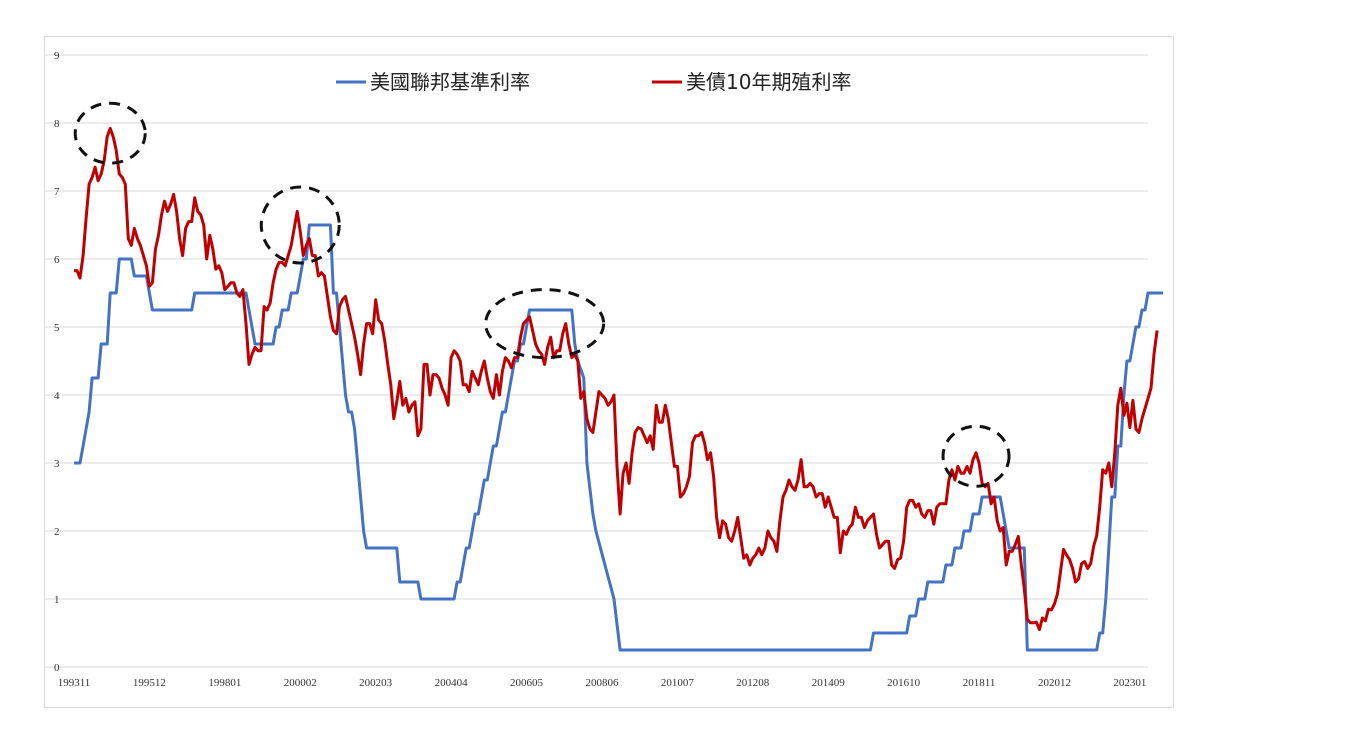 The width and height of the screenshot is (1352, 745). I want to click on x-tick-label: 200002, so click(300, 683).